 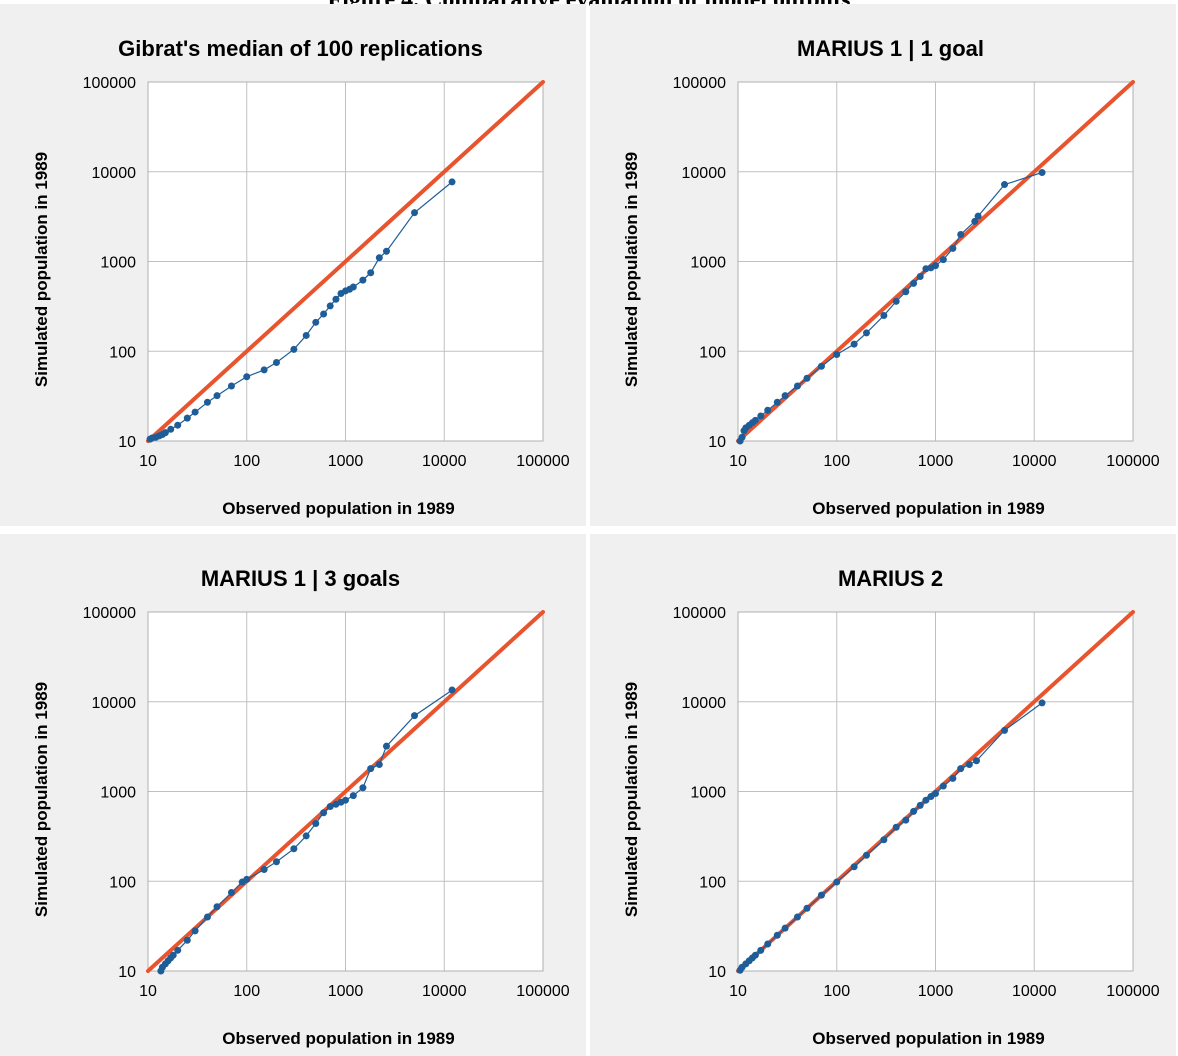 I want to click on chart-title: Gibrat's median of 100 replications, so click(x=300, y=48).